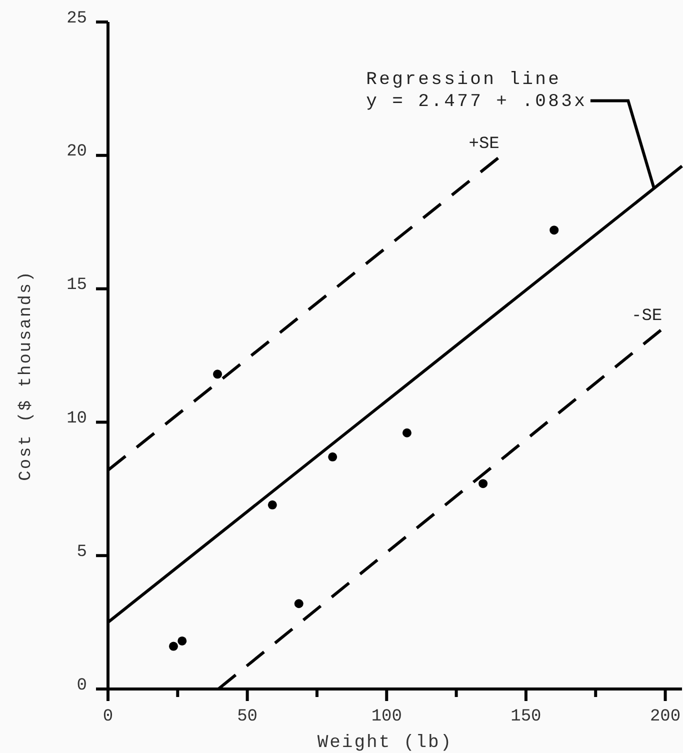 This screenshot has width=683, height=753. I want to click on x-tick-label: 200, so click(665, 717).